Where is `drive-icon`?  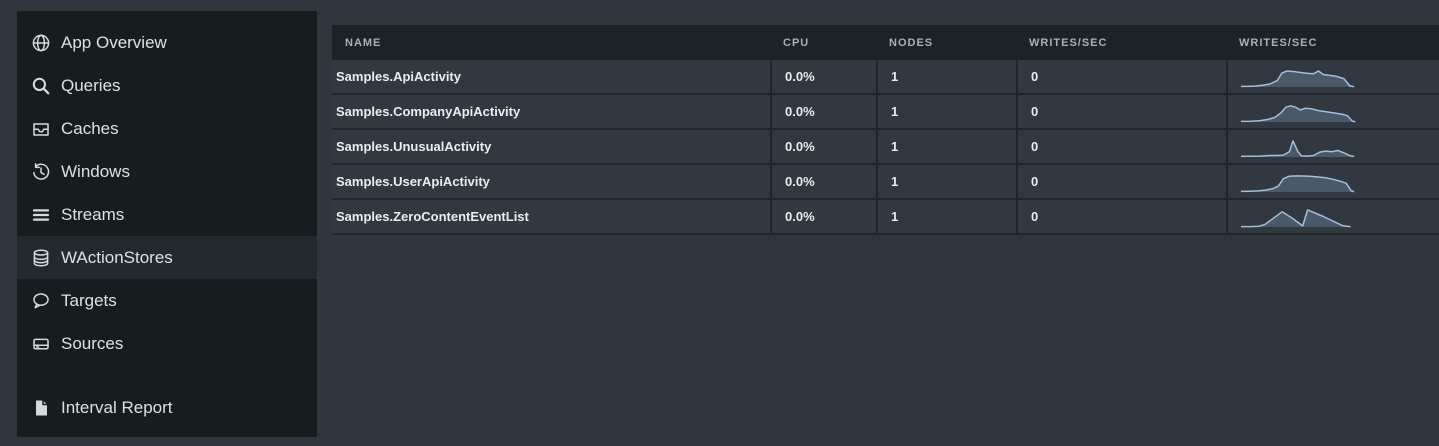 drive-icon is located at coordinates (41, 344).